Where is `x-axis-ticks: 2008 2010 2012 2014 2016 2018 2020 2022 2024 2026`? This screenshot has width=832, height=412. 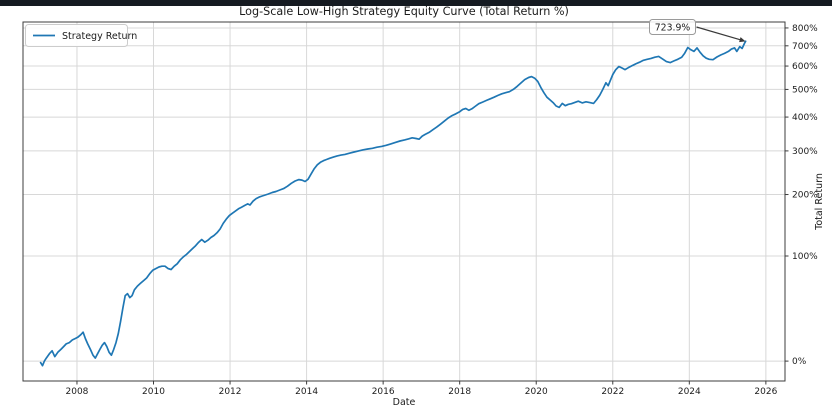
x-axis-ticks: 2008 2010 2012 2014 2016 2018 2020 2022 2024 2026 is located at coordinates (422, 389).